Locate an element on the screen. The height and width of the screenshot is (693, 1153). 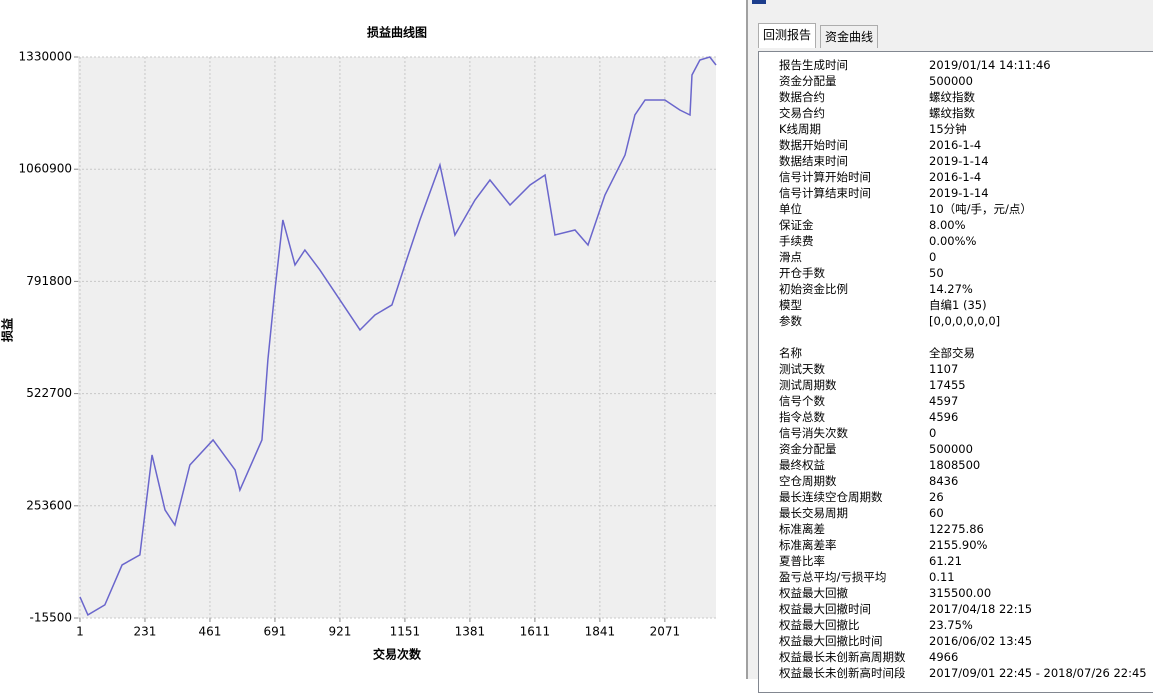
report-label: 最长交易周期 is located at coordinates (813, 513).